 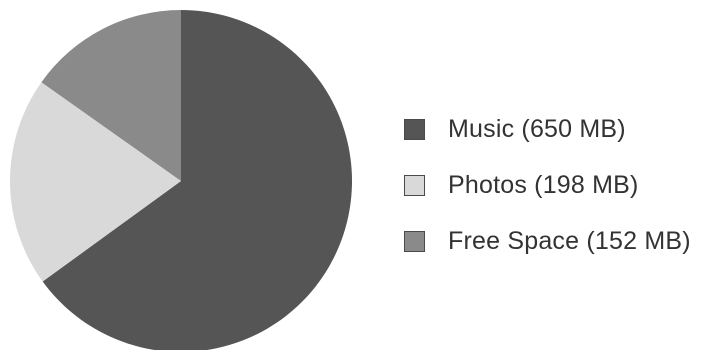 I want to click on legend-item-free-space: Free Space (152 MB), so click(x=559, y=241).